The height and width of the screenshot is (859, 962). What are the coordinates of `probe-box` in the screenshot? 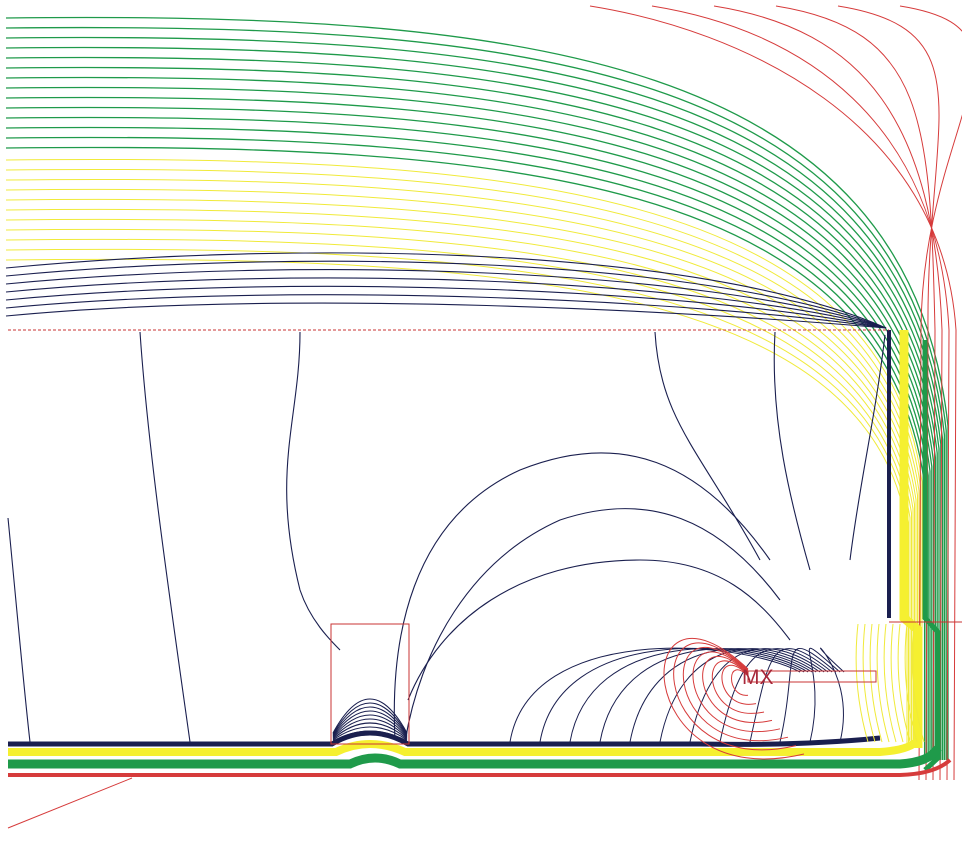 It's located at (370, 684).